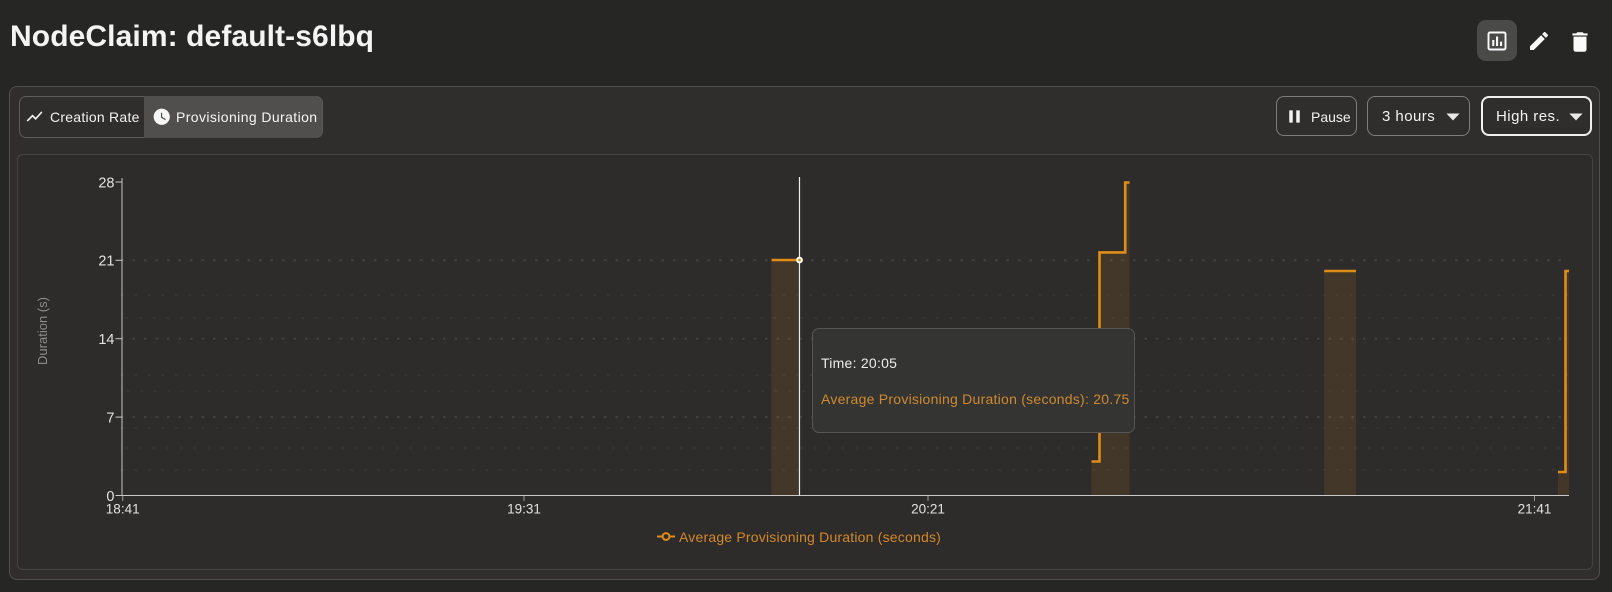 This screenshot has width=1612, height=592. I want to click on svg-text: Duration (s), so click(42, 331).